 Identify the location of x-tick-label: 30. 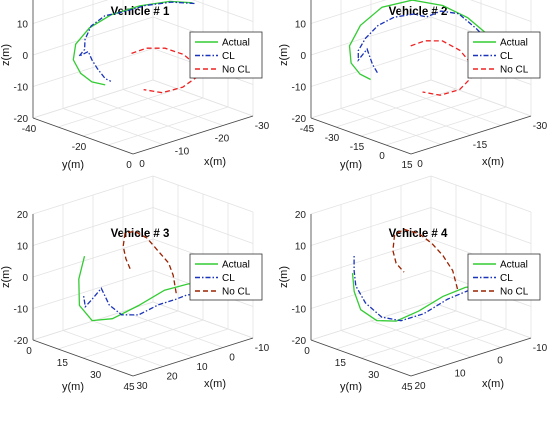
(142, 386).